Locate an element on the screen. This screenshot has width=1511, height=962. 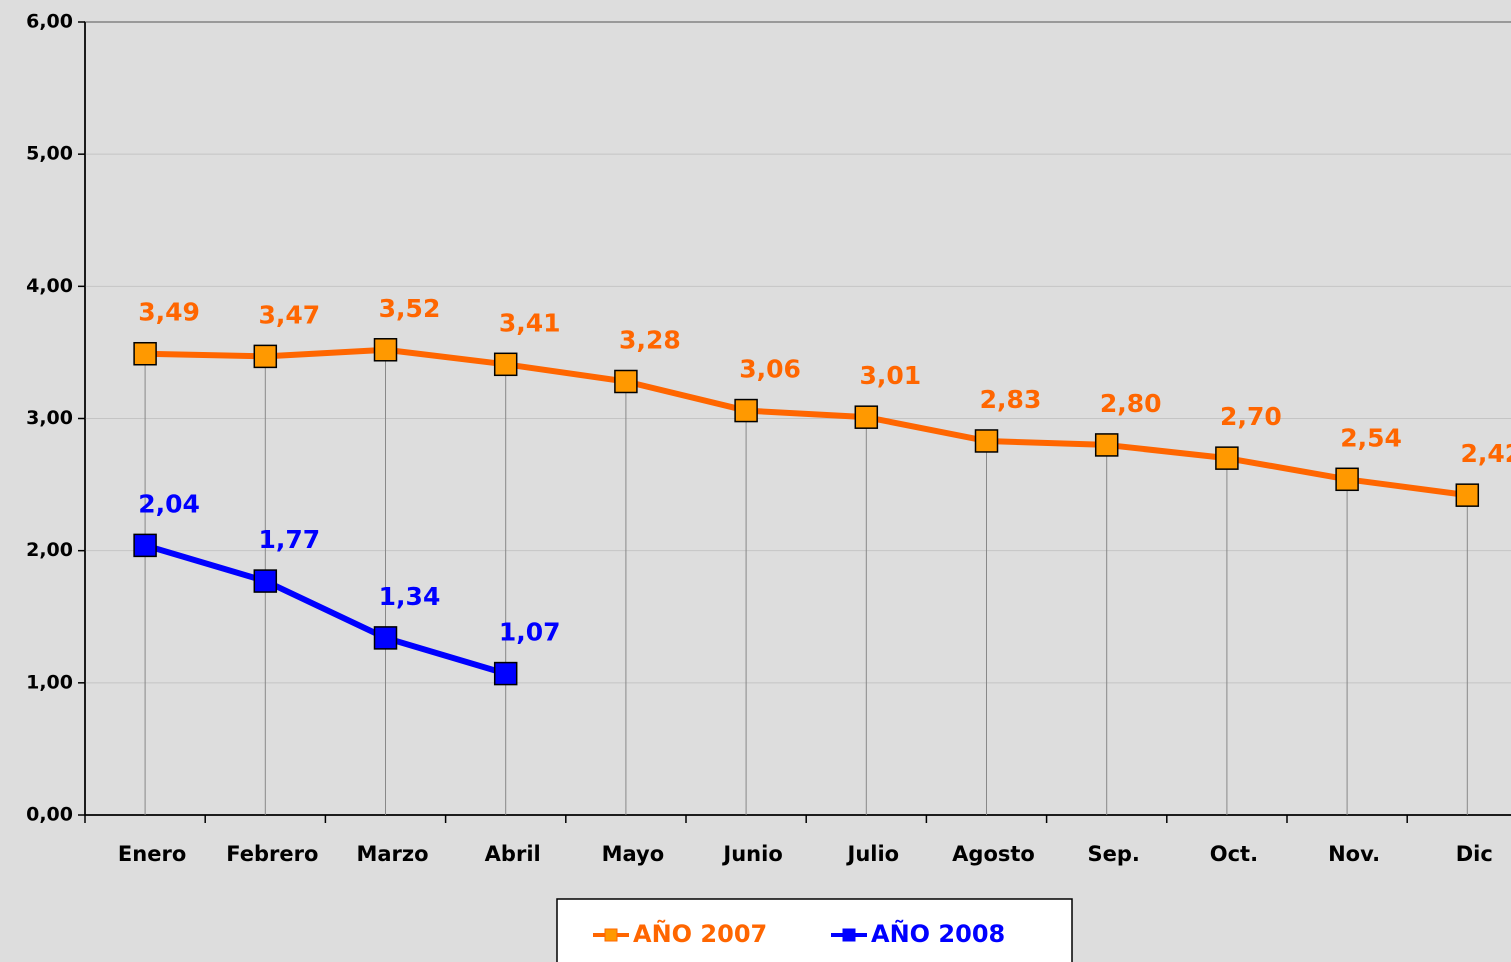
x-tick-label: Sep. is located at coordinates (1114, 854).